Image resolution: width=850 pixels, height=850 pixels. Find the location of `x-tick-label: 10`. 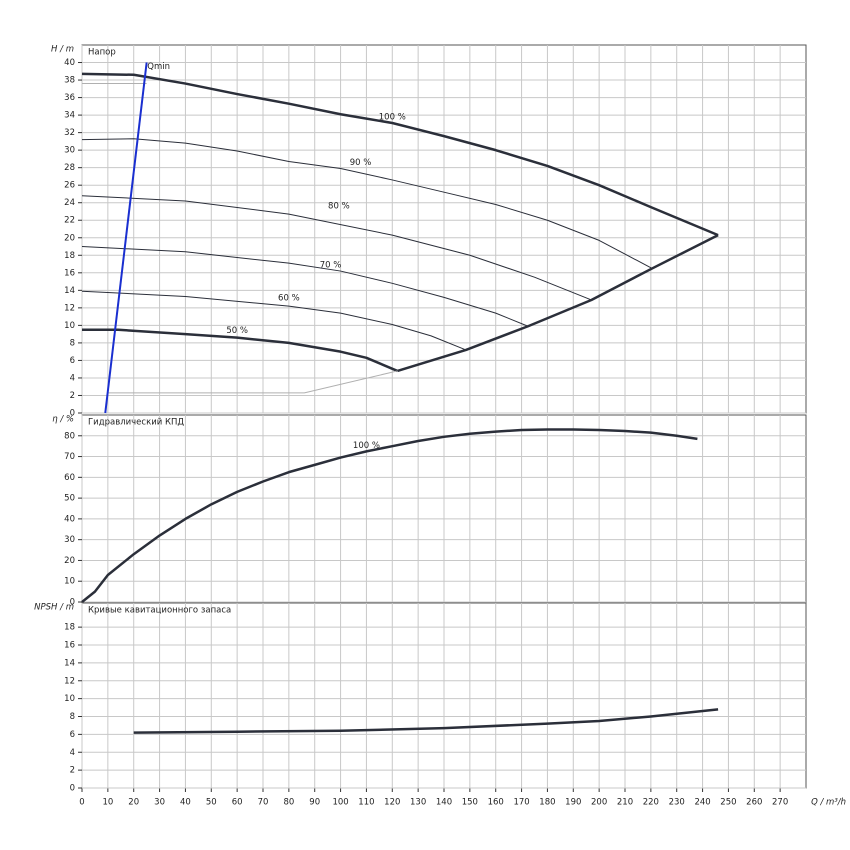

x-tick-label: 10 is located at coordinates (107, 803).